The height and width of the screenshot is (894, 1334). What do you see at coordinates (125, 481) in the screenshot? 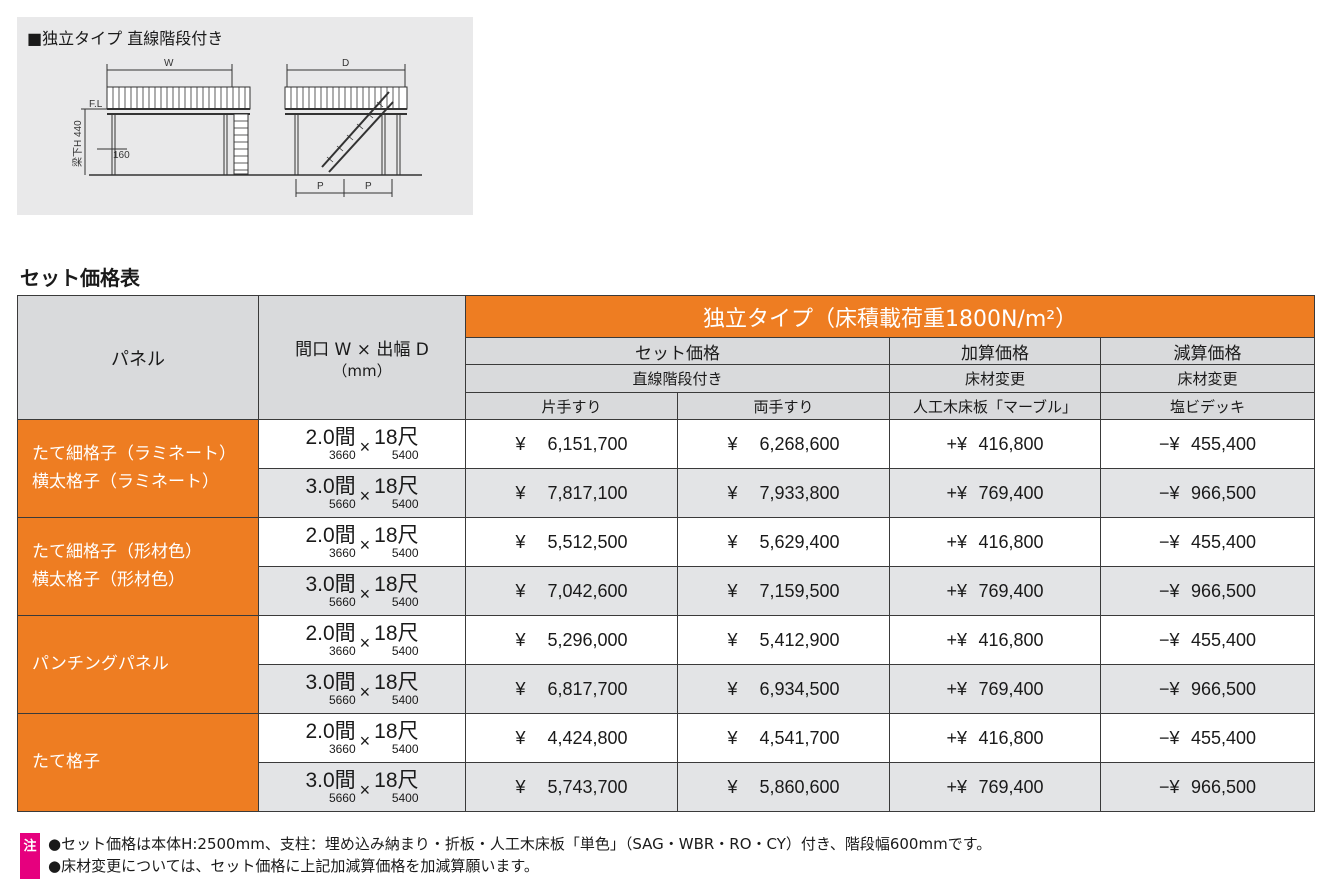
I see `panel-name: 横太格子（ラミネート）` at bounding box center [125, 481].